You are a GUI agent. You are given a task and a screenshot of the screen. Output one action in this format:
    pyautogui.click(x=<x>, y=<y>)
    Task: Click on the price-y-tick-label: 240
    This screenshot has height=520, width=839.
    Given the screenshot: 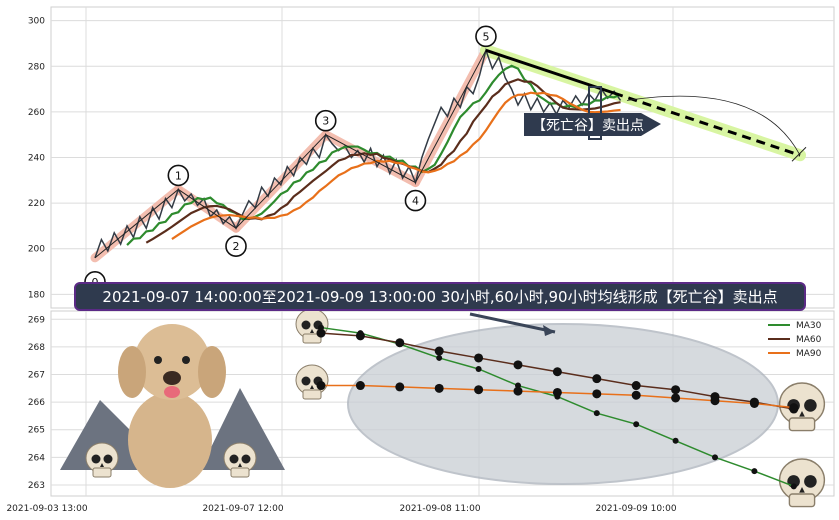 What is the action you would take?
    pyautogui.click(x=36, y=159)
    